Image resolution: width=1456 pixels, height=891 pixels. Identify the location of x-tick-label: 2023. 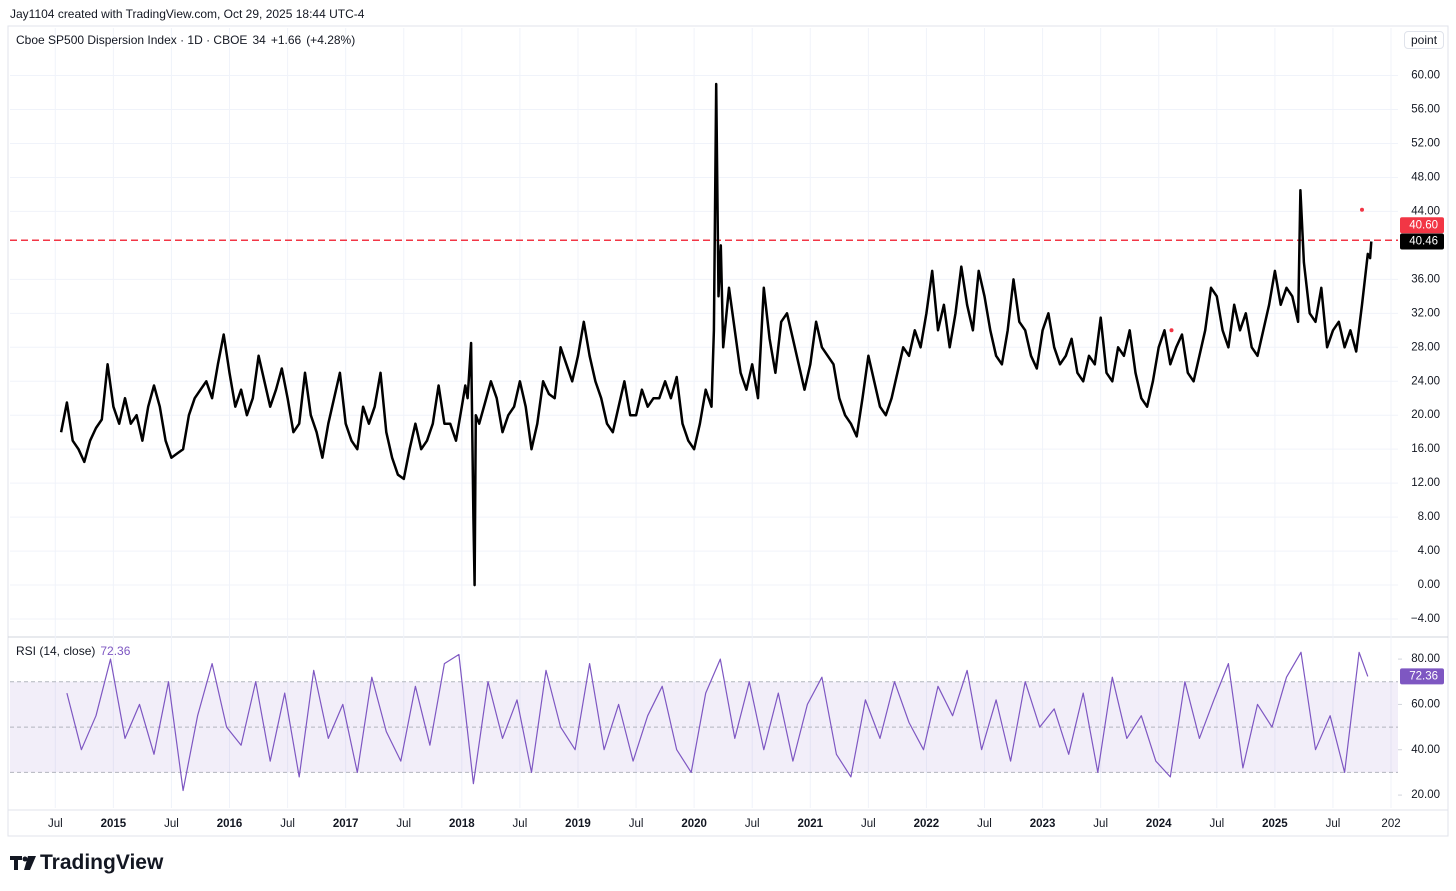
(1043, 824).